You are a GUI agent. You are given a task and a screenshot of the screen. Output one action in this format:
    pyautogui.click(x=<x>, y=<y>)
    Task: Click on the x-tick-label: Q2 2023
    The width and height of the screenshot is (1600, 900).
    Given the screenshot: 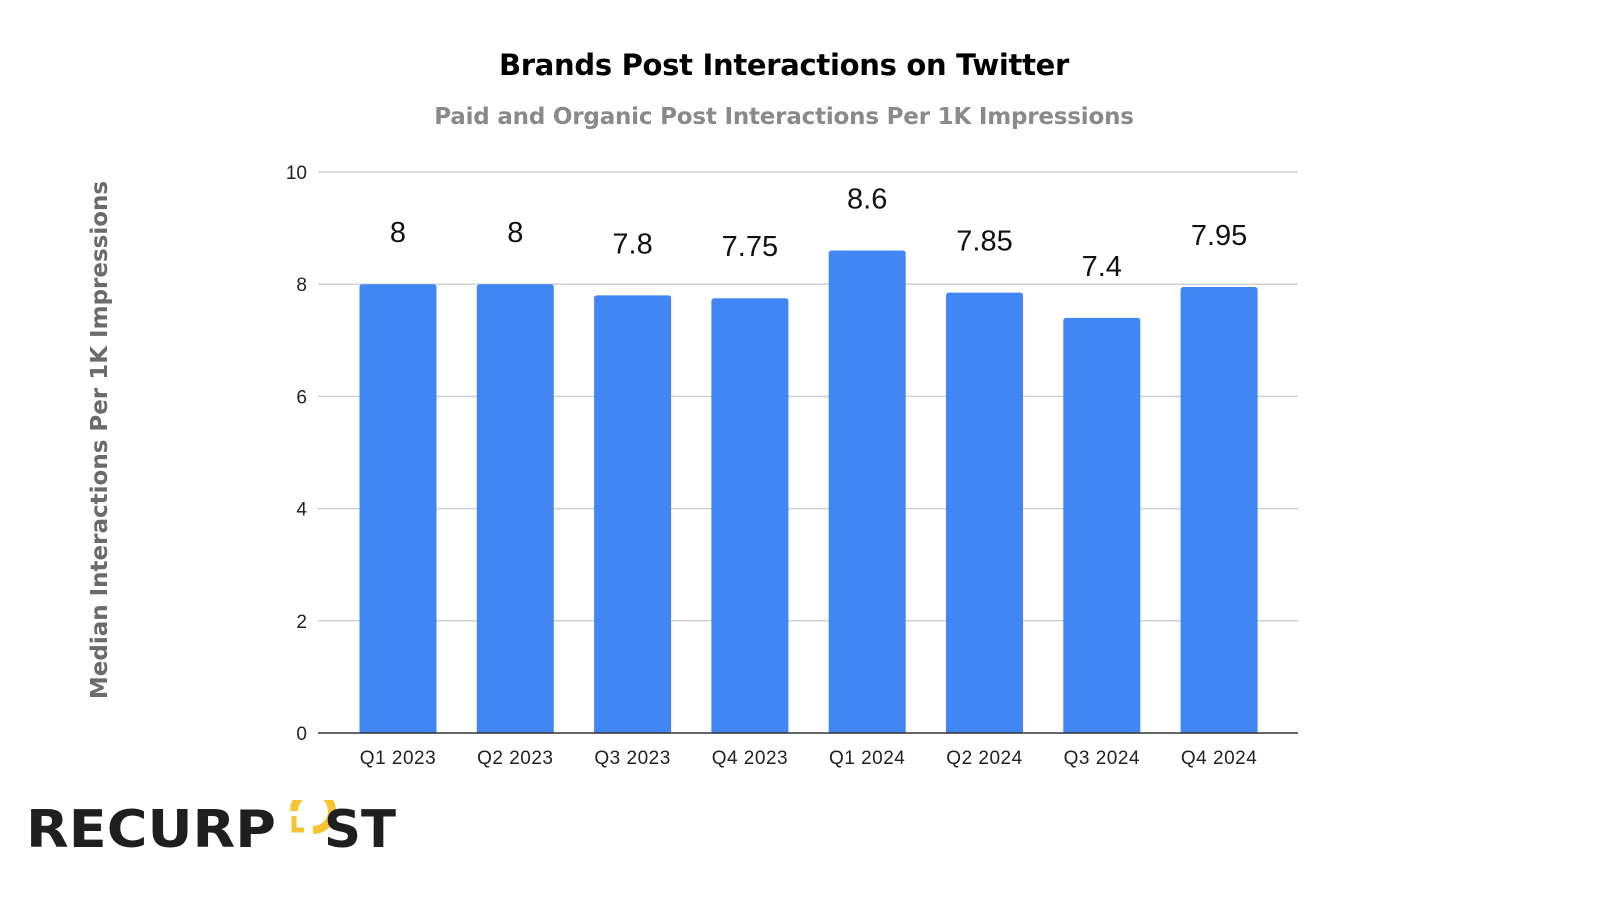 What is the action you would take?
    pyautogui.click(x=515, y=758)
    